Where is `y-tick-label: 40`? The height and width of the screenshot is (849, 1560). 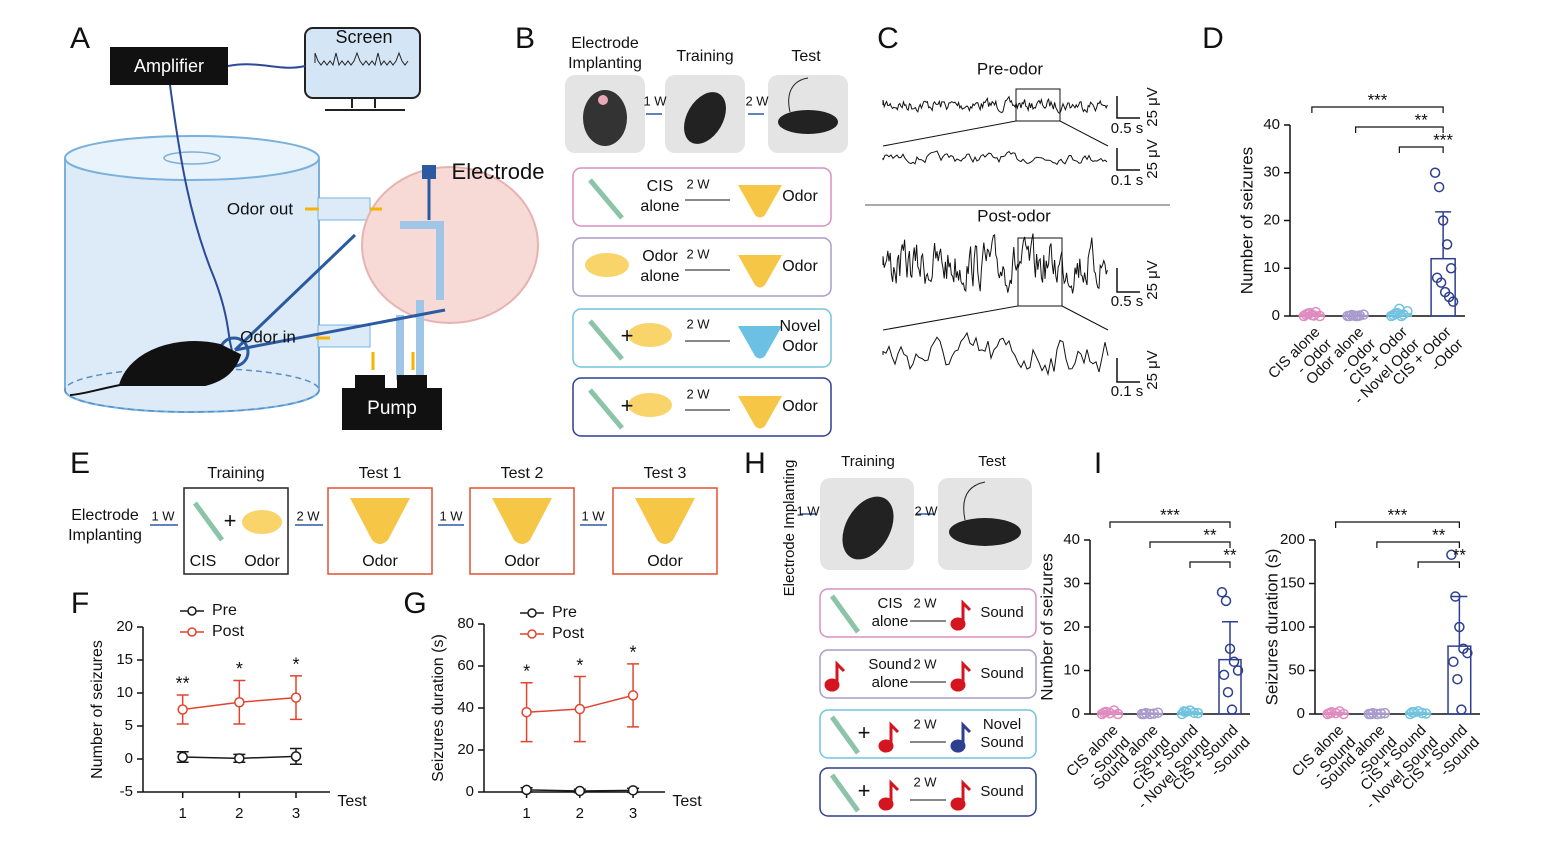
y-tick-label: 40 is located at coordinates (1271, 124).